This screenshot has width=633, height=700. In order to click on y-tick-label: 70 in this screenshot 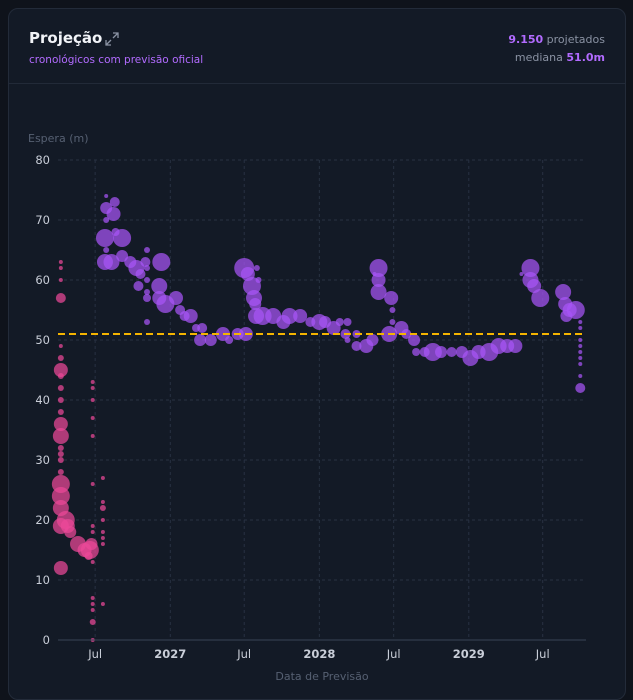, I will do `click(42, 220)`.